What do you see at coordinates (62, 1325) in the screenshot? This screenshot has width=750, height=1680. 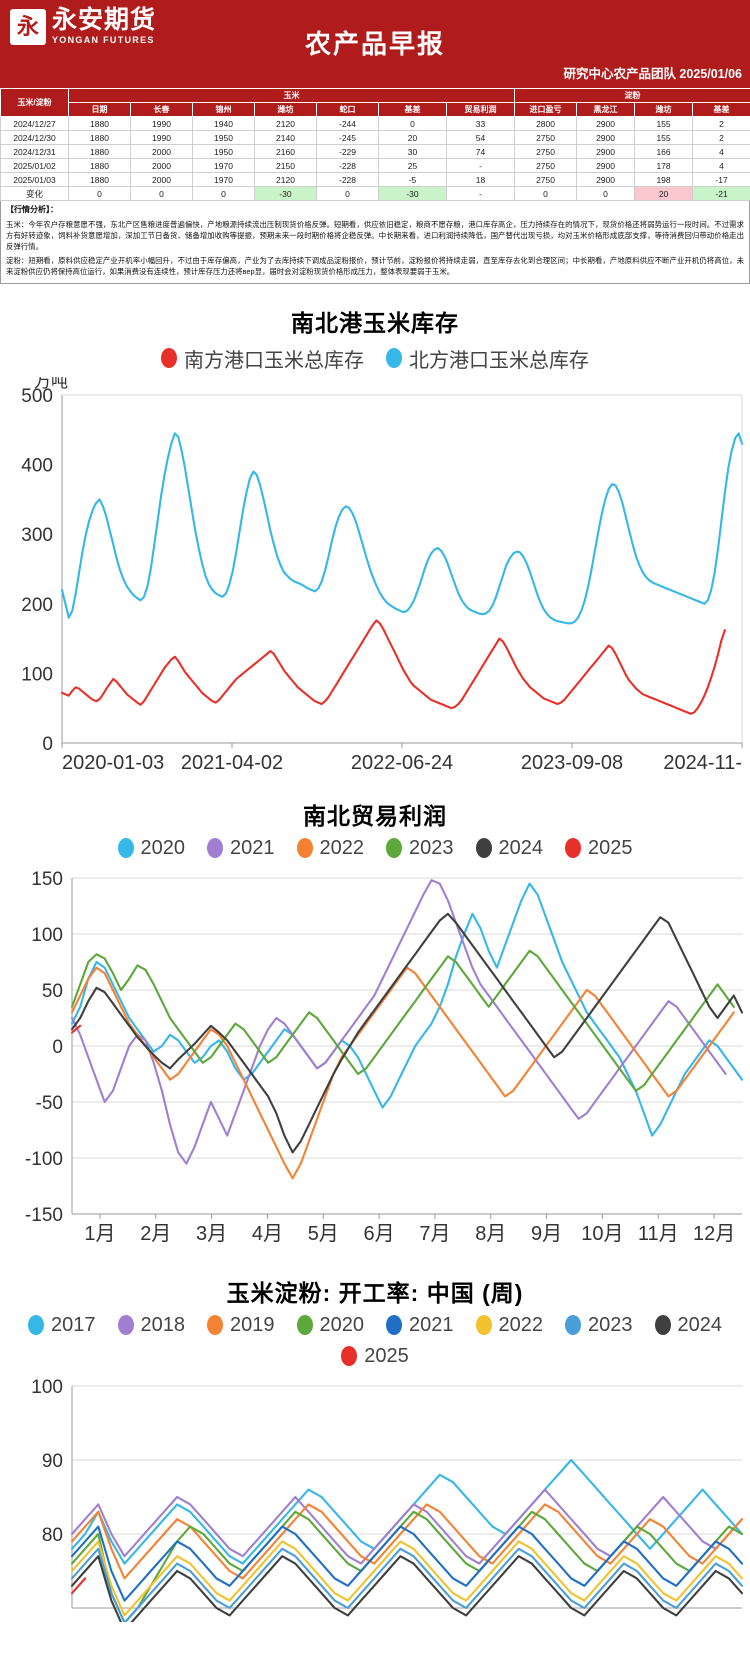 I see `legend-item: 2017` at bounding box center [62, 1325].